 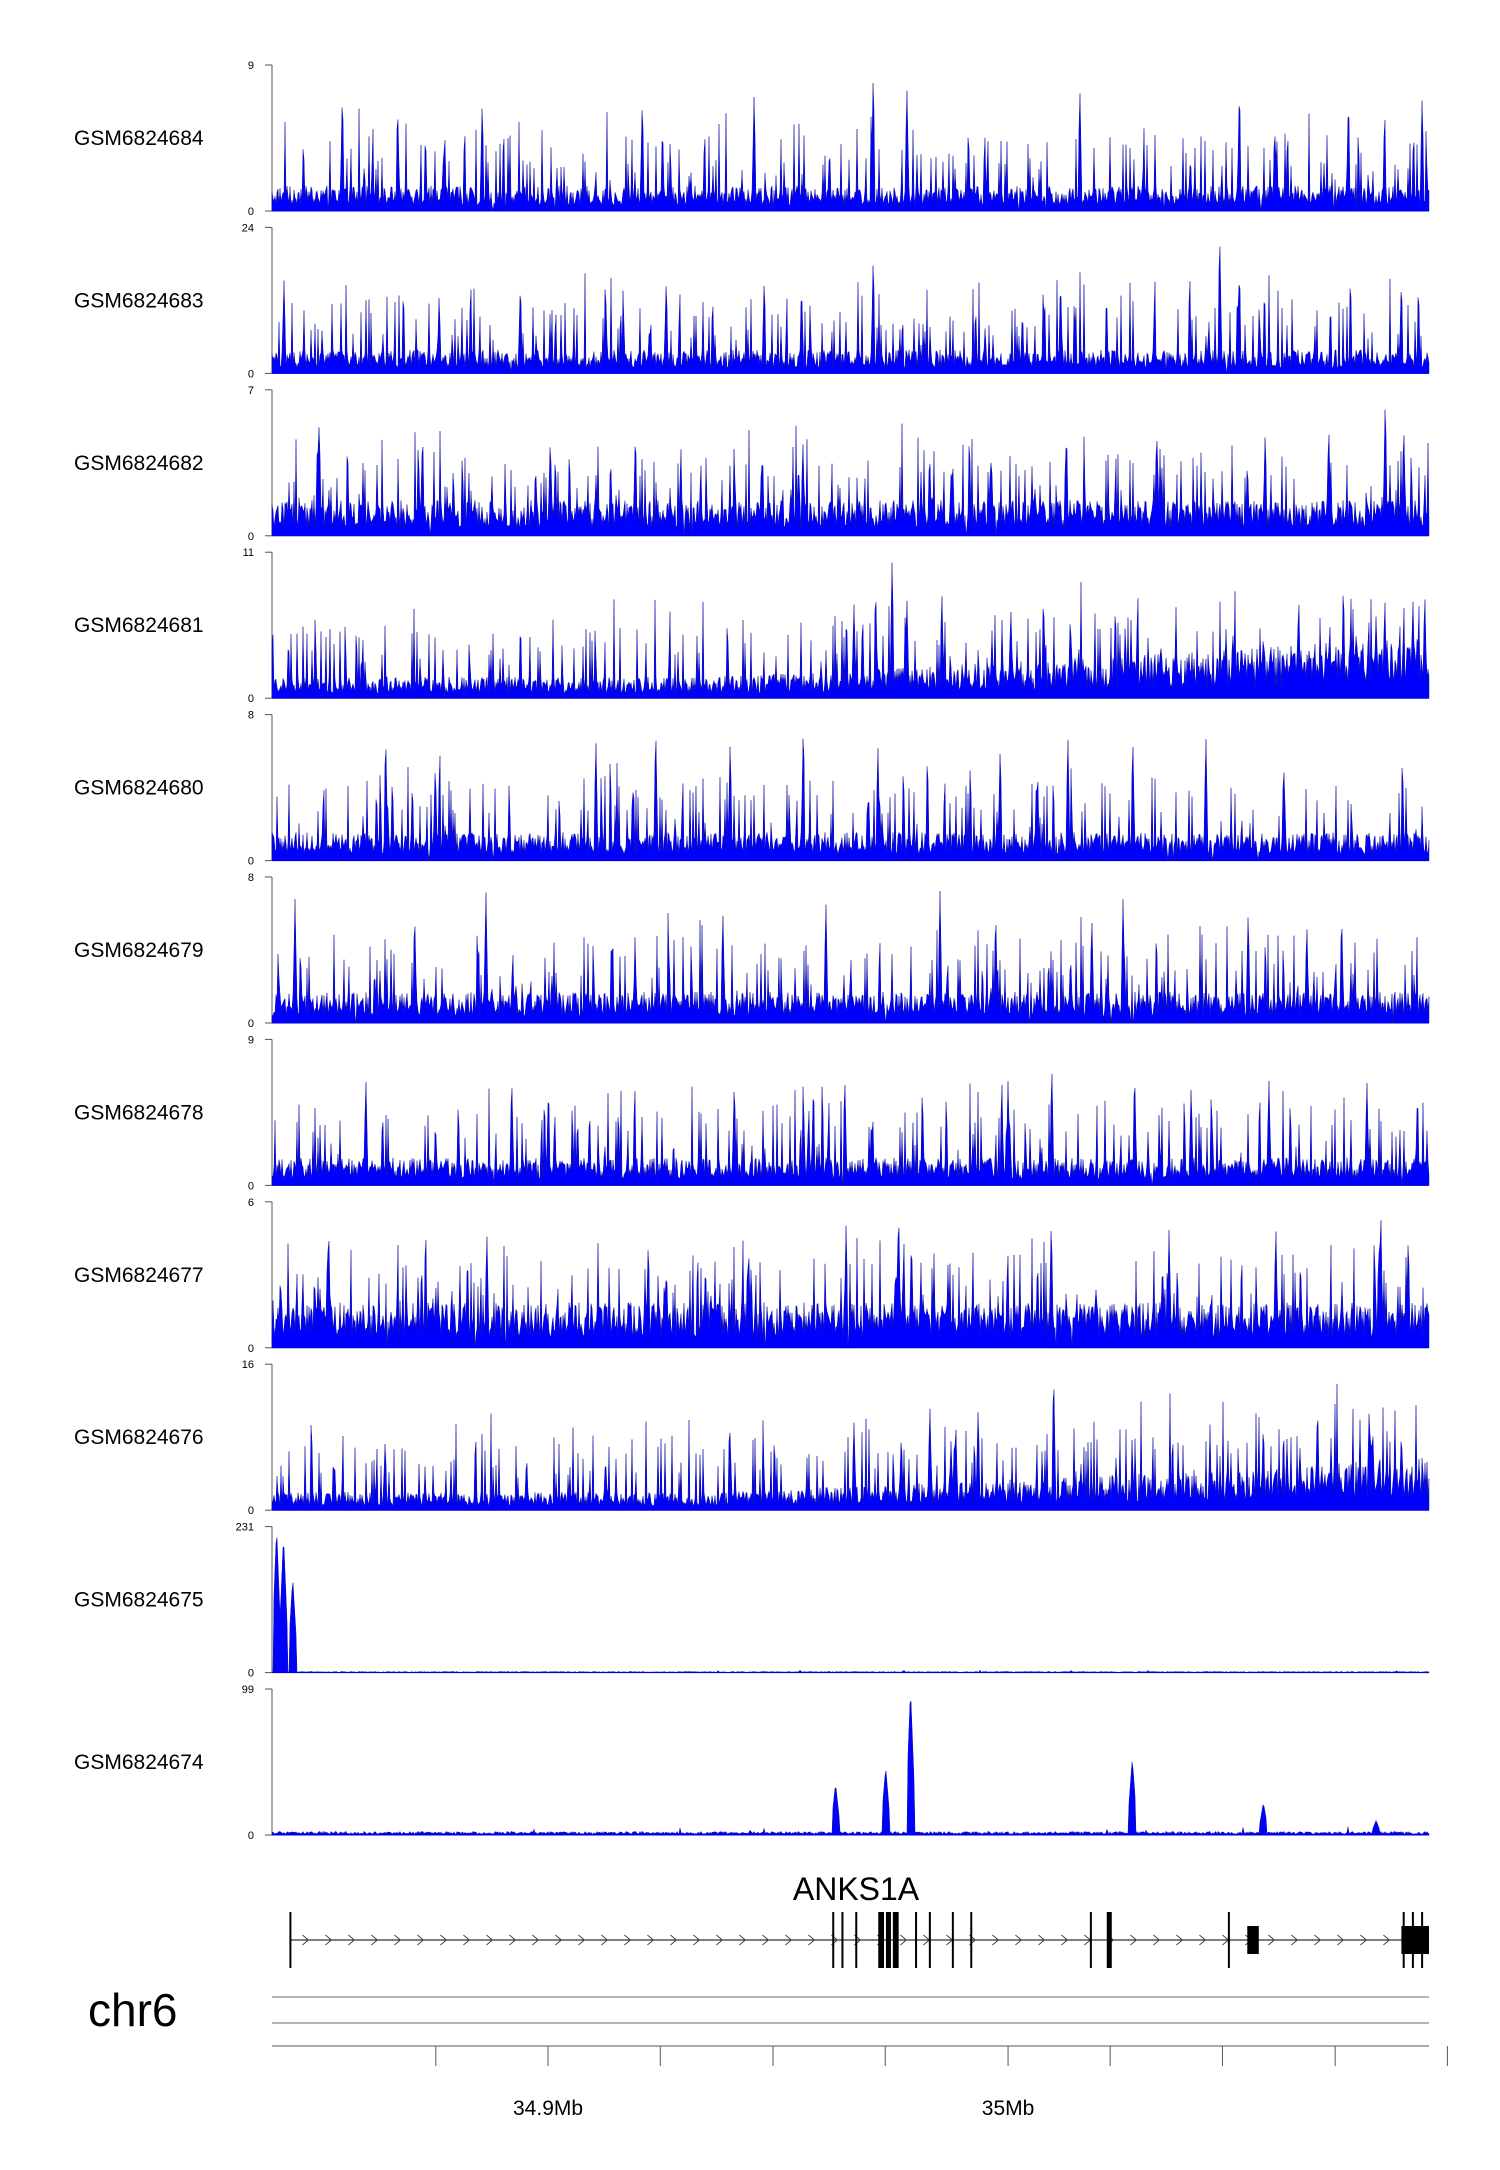 What do you see at coordinates (856, 1889) in the screenshot?
I see `gene-name-label: ANKS1A` at bounding box center [856, 1889].